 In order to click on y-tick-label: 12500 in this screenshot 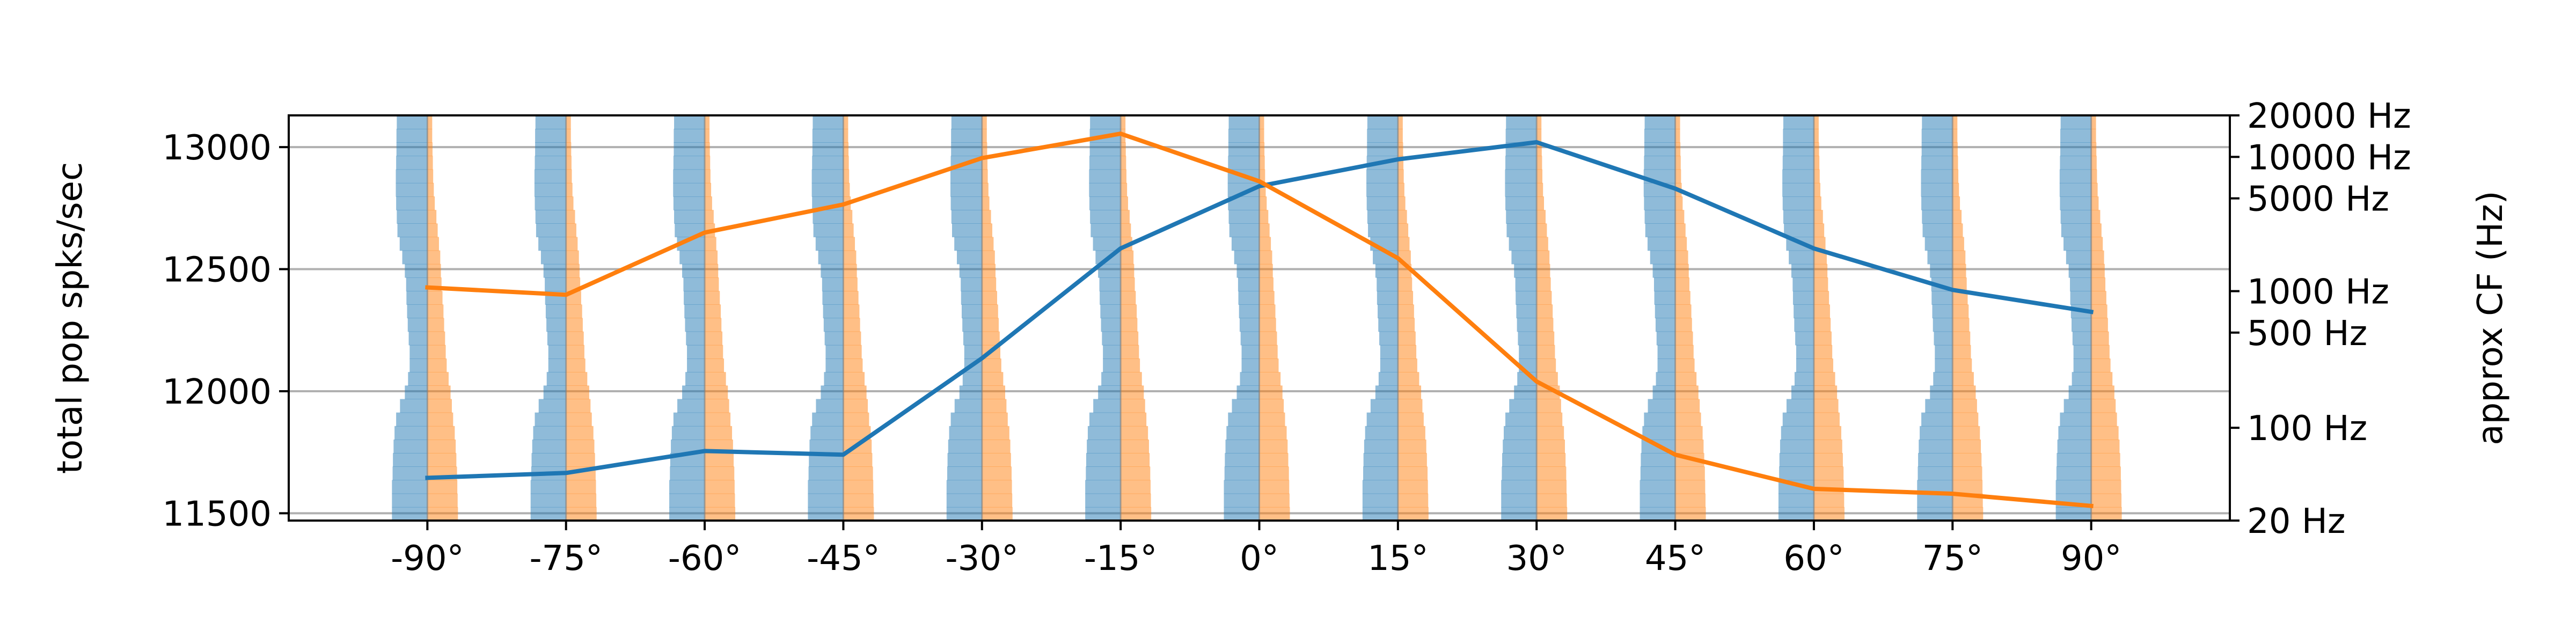, I will do `click(217, 270)`.